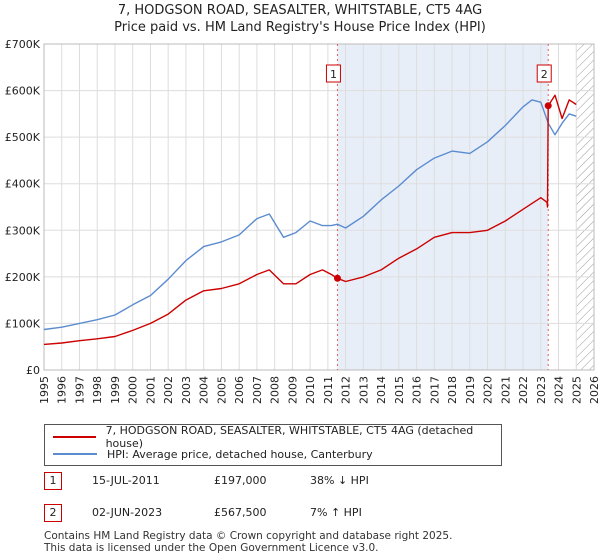 This screenshot has width=600, height=560. What do you see at coordinates (541, 390) in the screenshot?
I see `x-tick-label-2023: 2023` at bounding box center [541, 390].